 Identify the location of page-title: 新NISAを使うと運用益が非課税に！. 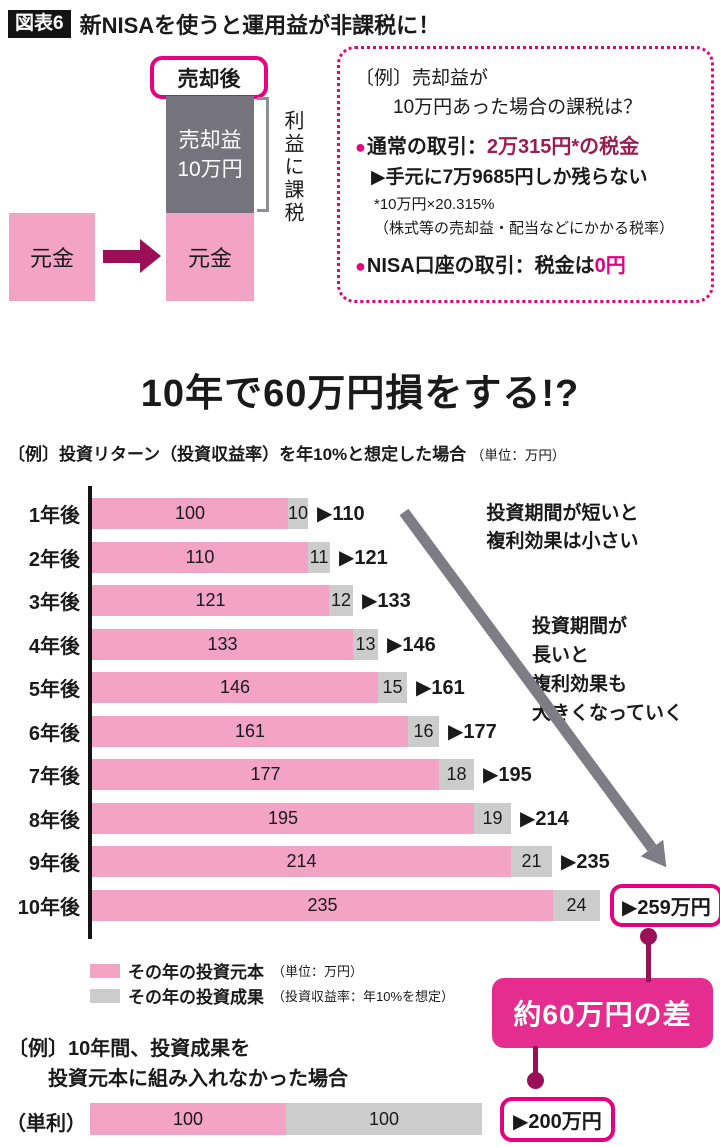
(260, 25).